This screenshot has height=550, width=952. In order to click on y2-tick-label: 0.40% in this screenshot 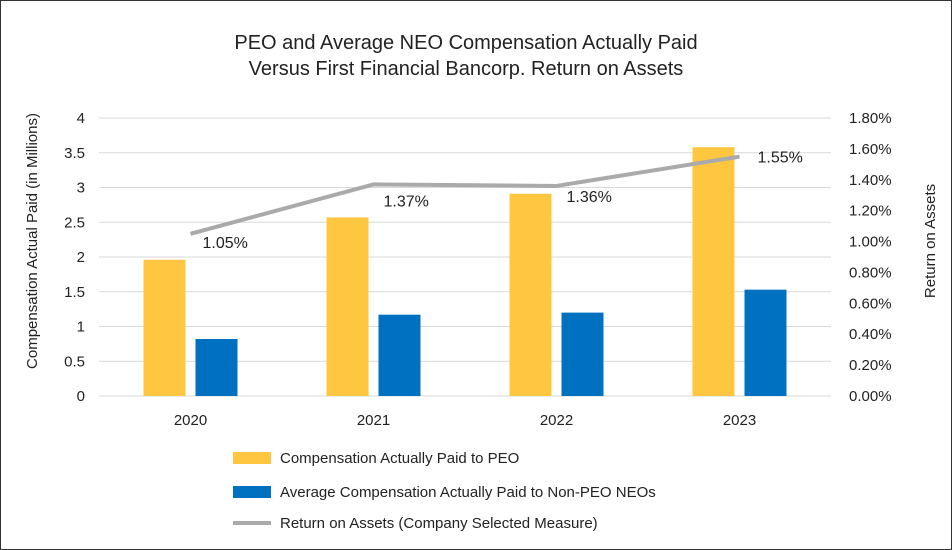, I will do `click(870, 334)`.